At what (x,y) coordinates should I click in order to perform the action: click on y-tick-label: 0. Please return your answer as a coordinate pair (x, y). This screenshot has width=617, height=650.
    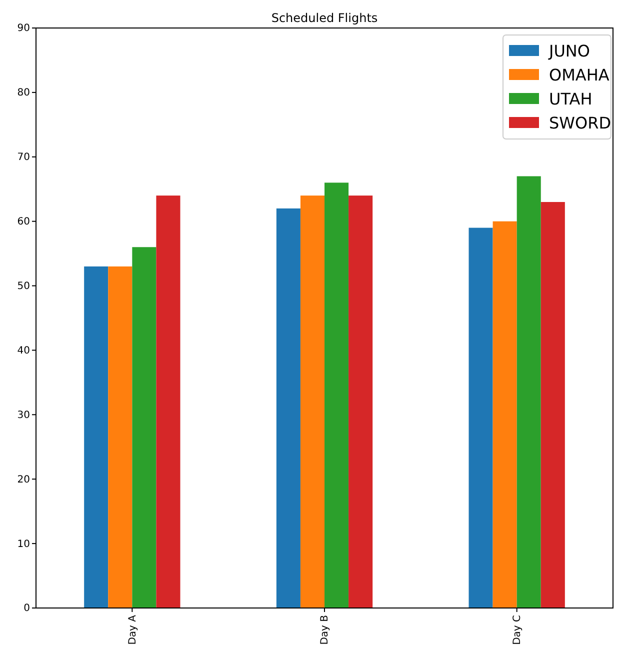
    Looking at the image, I should click on (27, 608).